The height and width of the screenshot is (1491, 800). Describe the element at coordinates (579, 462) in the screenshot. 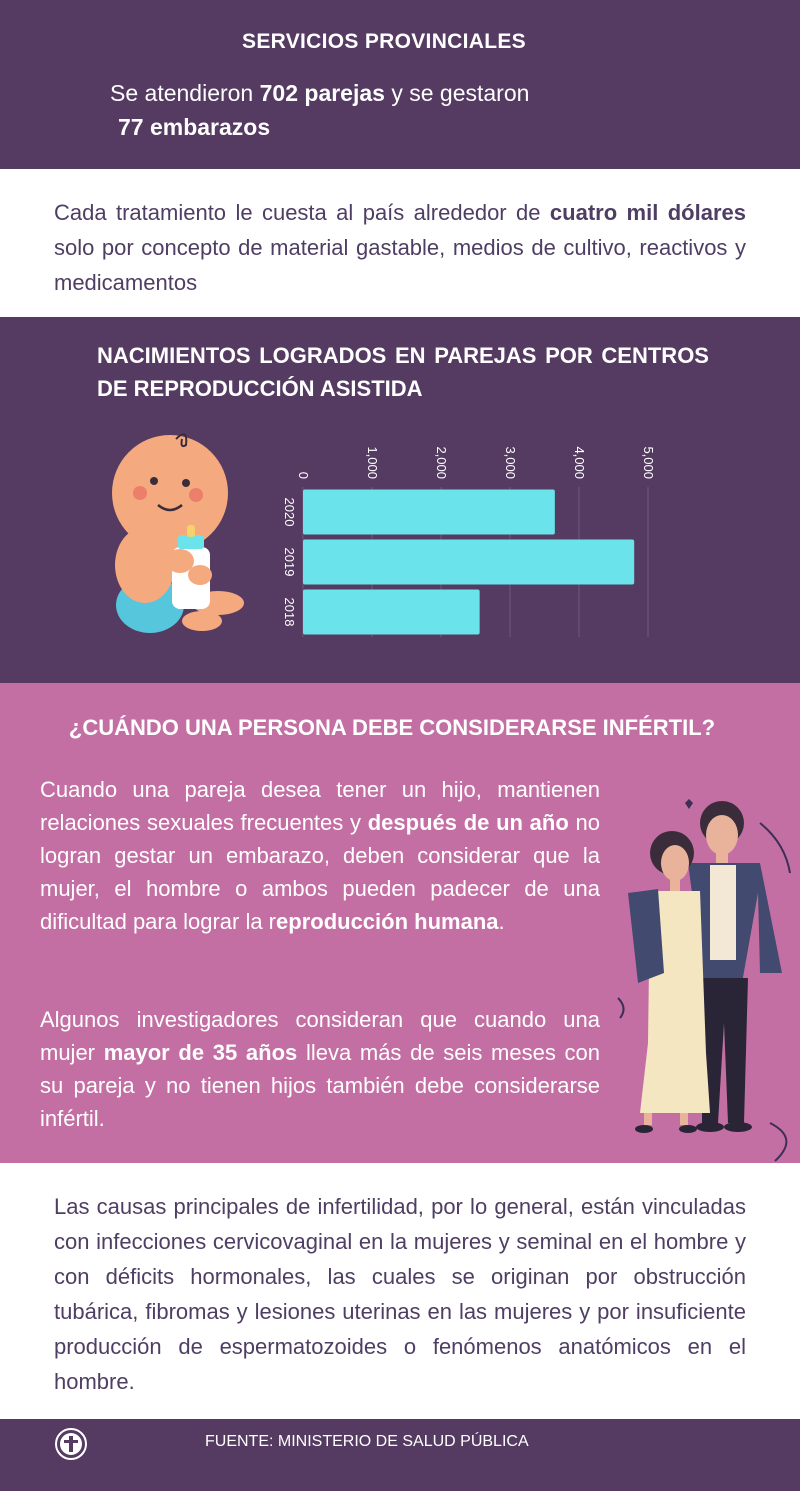

I see `x-tick-label: 4,000` at that location.